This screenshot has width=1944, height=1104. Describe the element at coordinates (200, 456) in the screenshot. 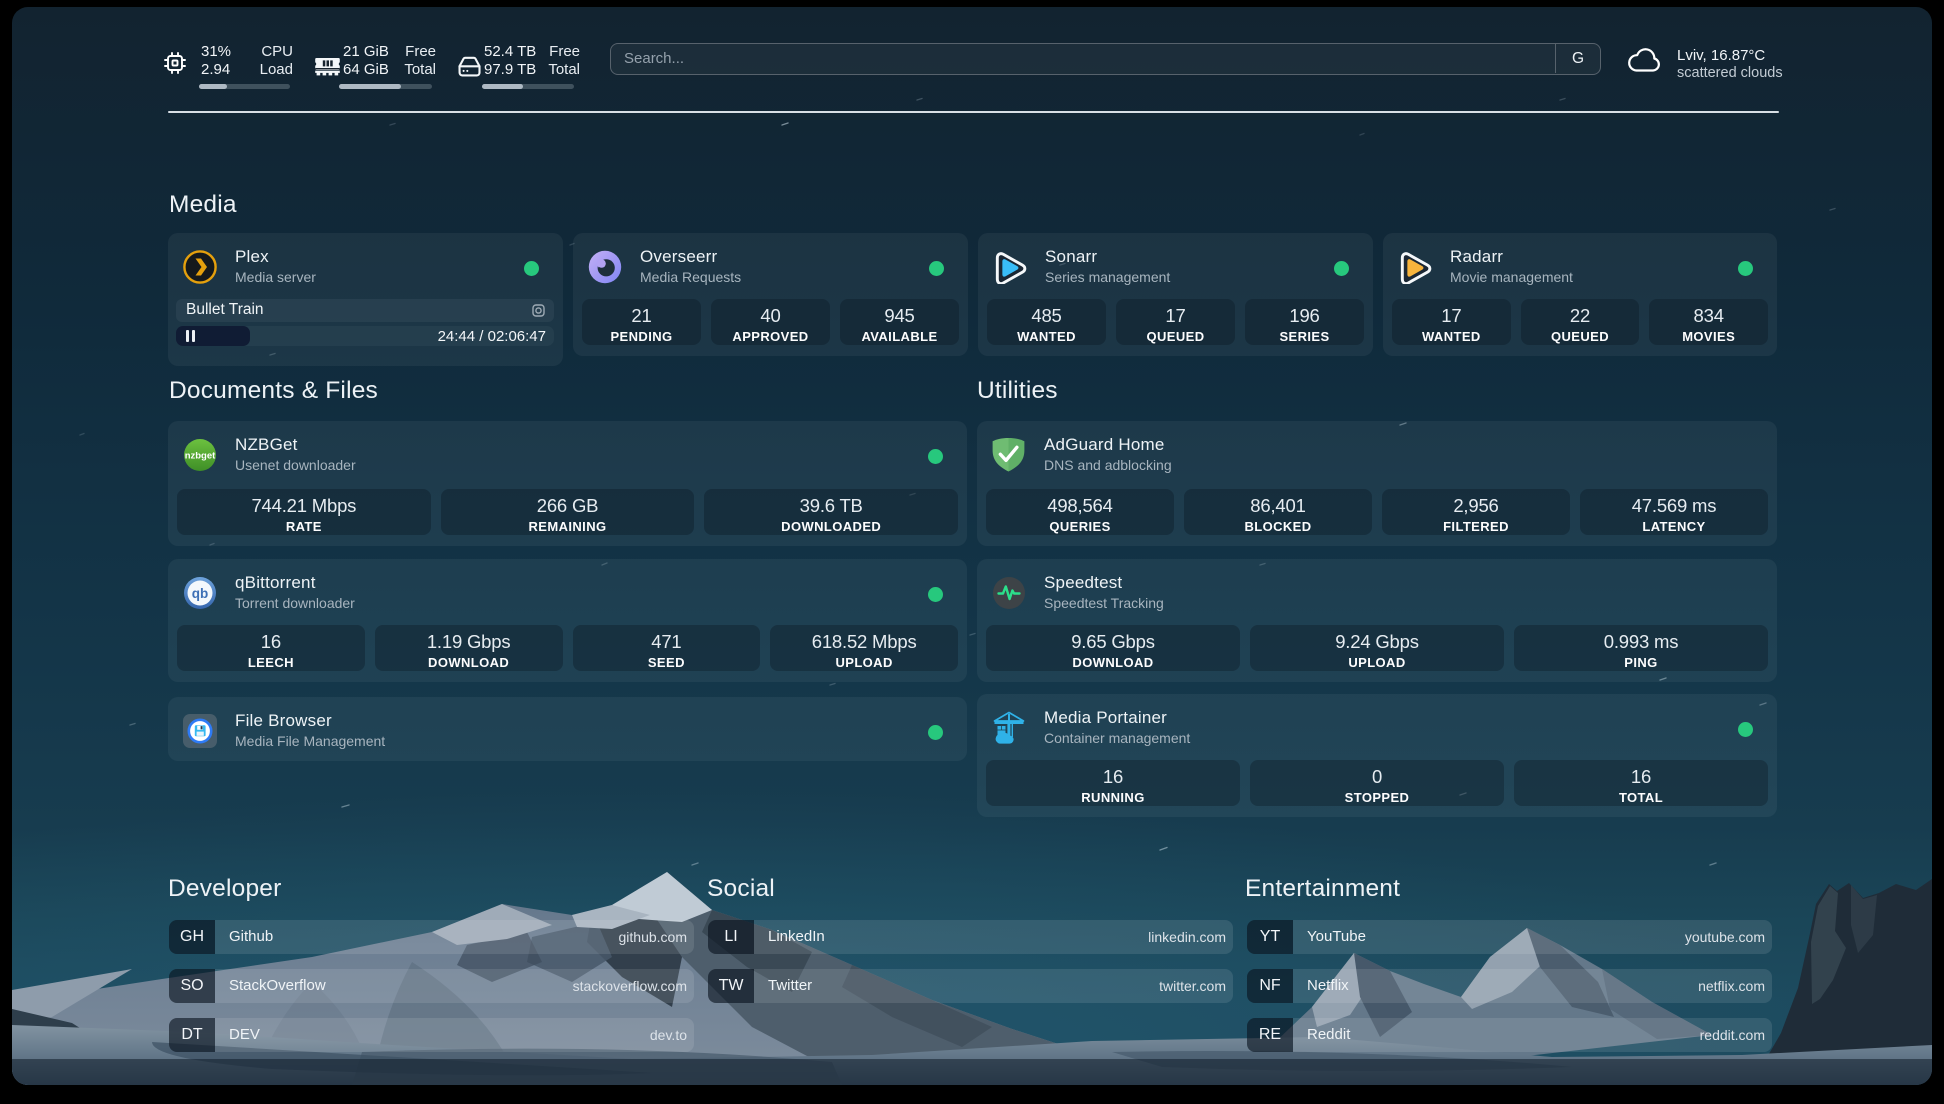

I see `svg-text: nzbget` at that location.